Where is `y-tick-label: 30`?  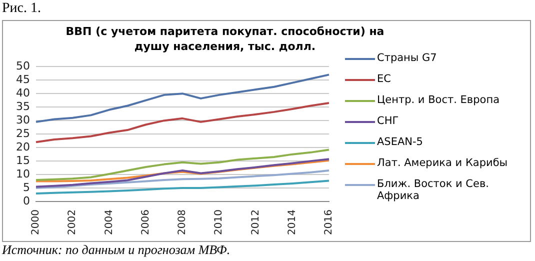
y-tick-label: 30 is located at coordinates (23, 119).